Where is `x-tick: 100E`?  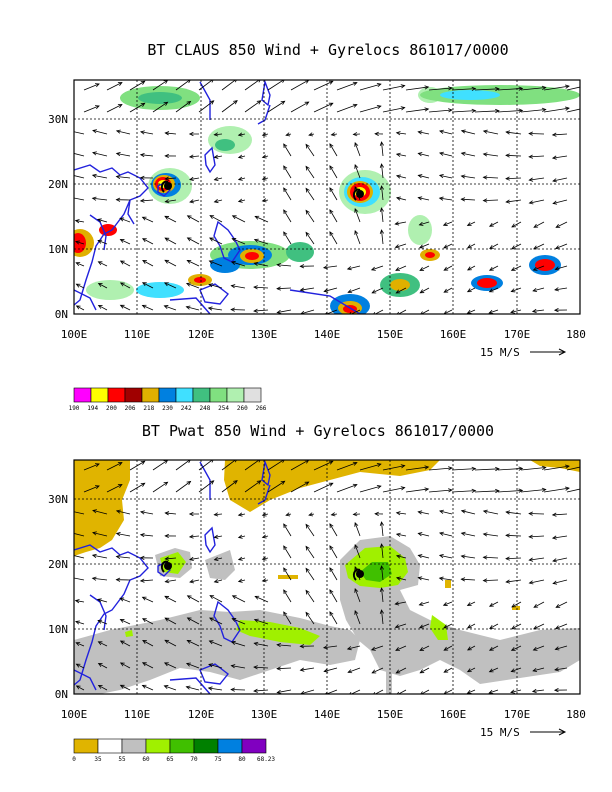
x-tick: 100E is located at coordinates (74, 714).